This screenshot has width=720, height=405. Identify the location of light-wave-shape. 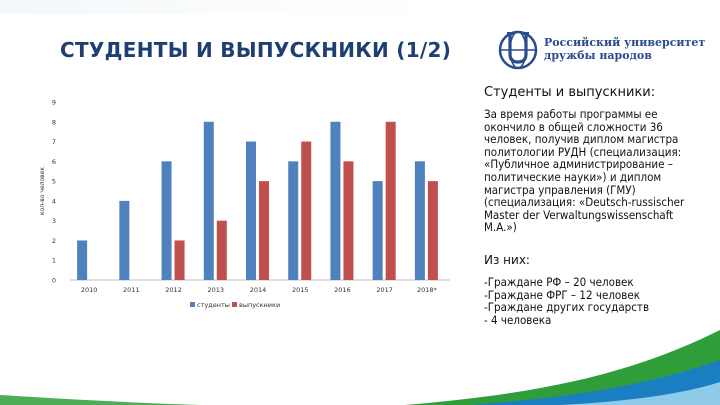
(640, 393).